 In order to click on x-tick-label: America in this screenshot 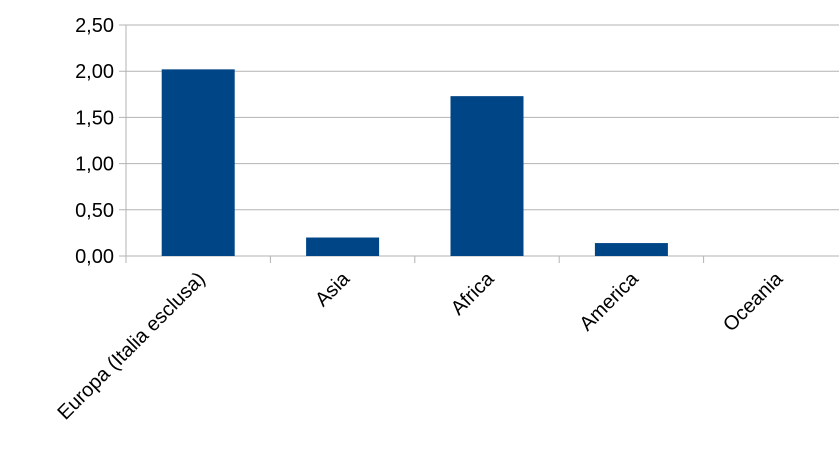, I will do `click(610, 301)`.